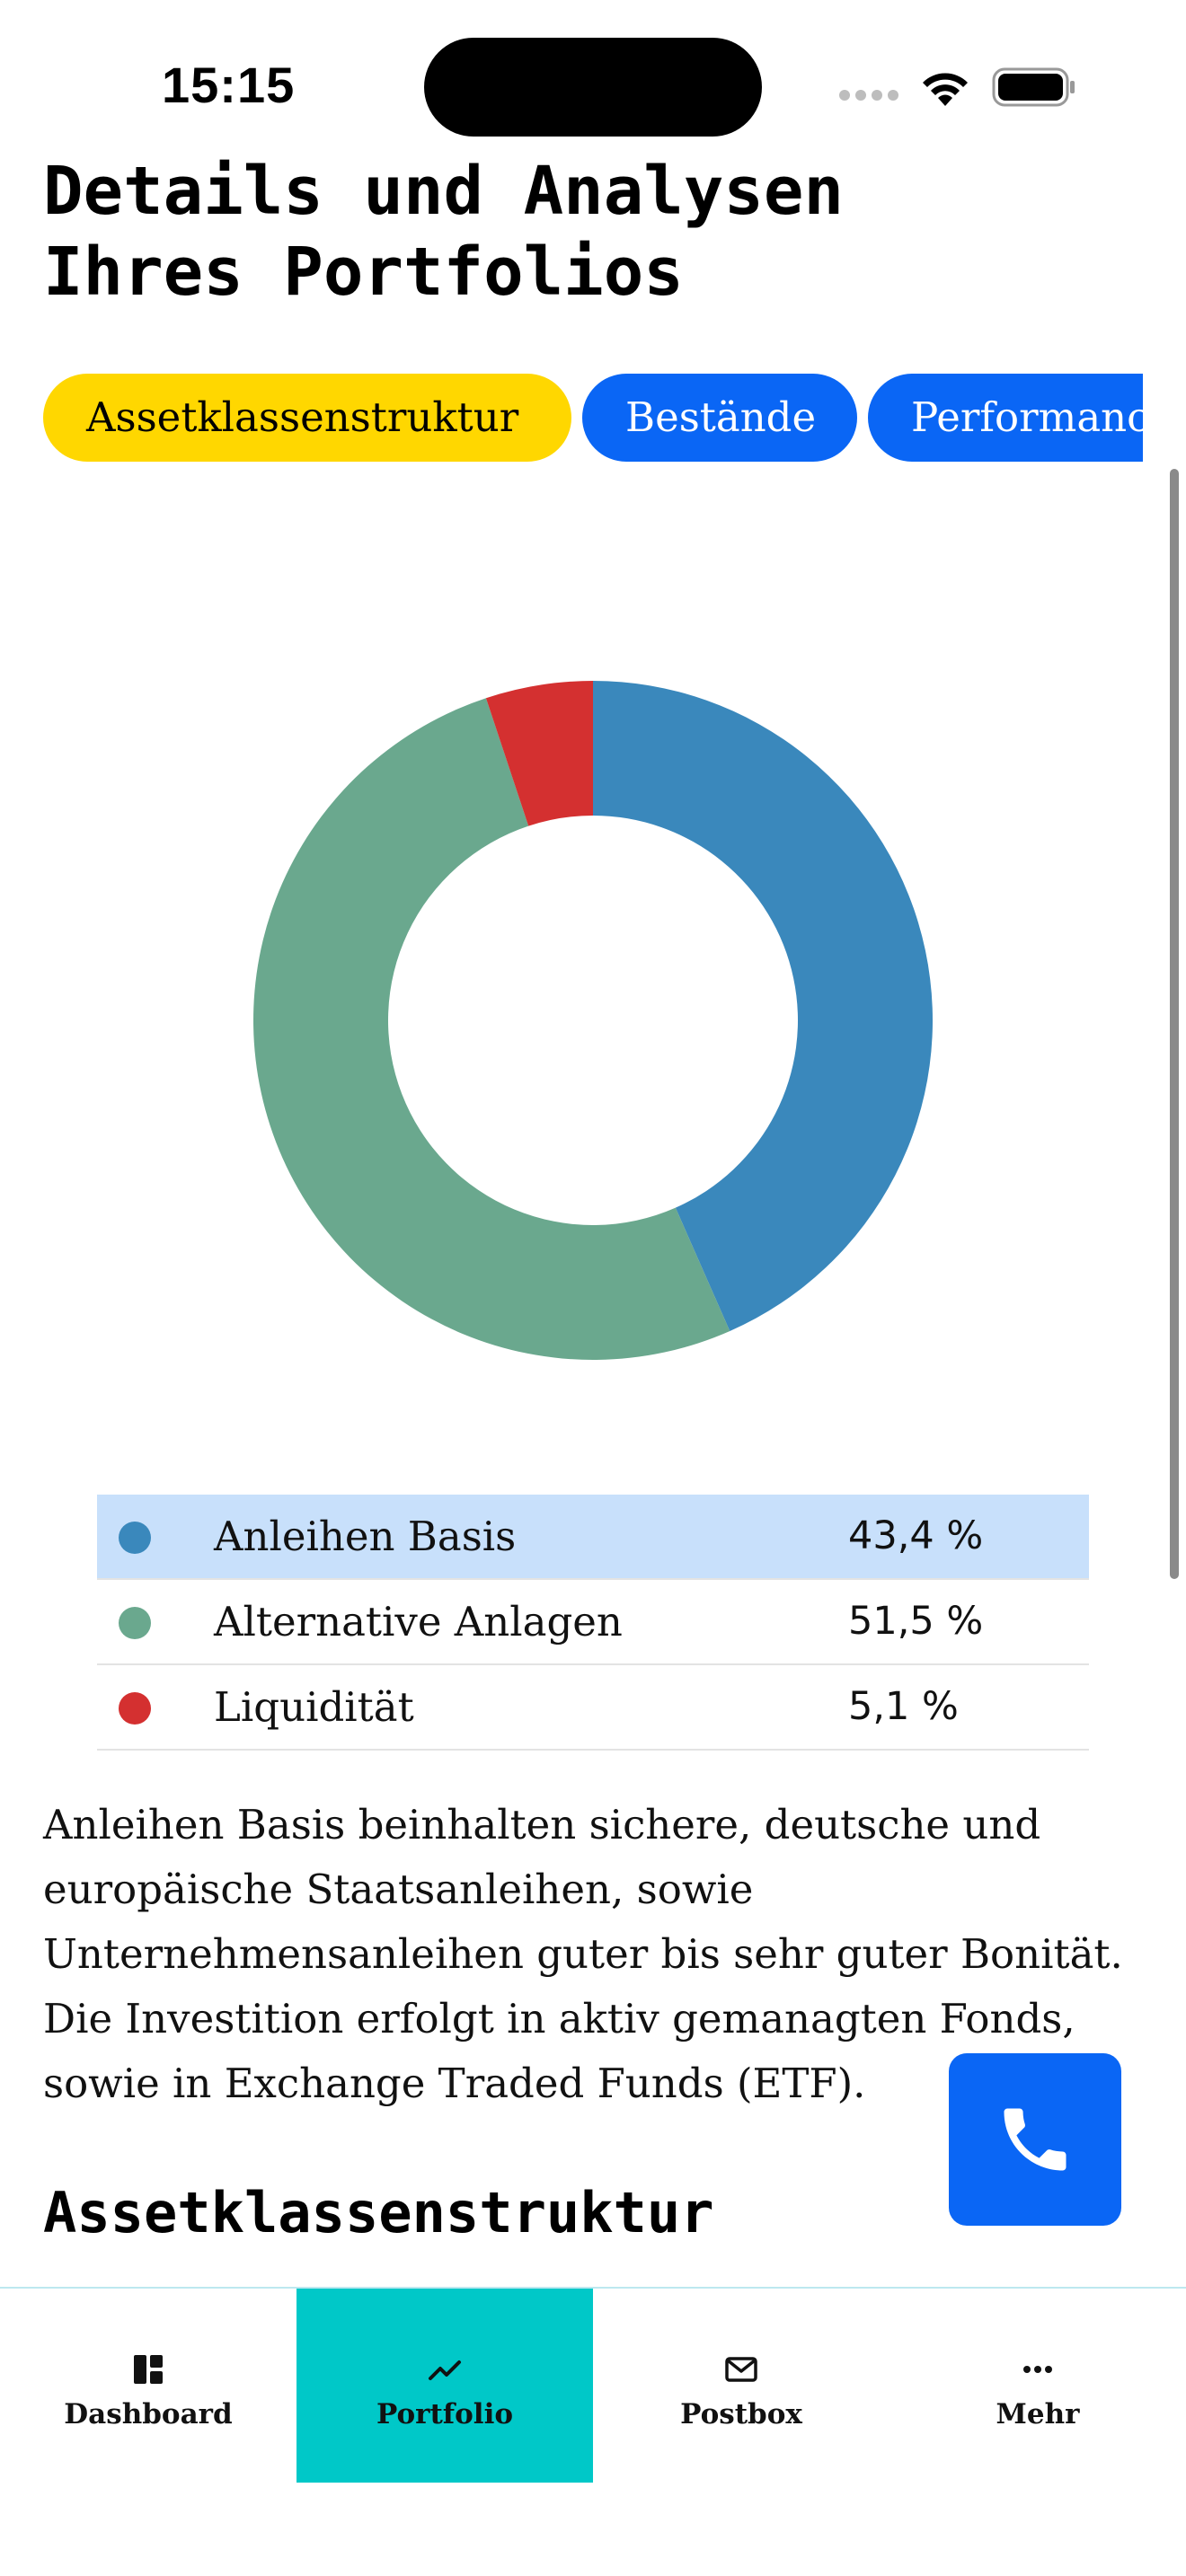 The height and width of the screenshot is (2576, 1186). Describe the element at coordinates (593, 1537) in the screenshot. I see `legend-row-anleihen-basis: Anleihen Basis 43,4 %` at that location.